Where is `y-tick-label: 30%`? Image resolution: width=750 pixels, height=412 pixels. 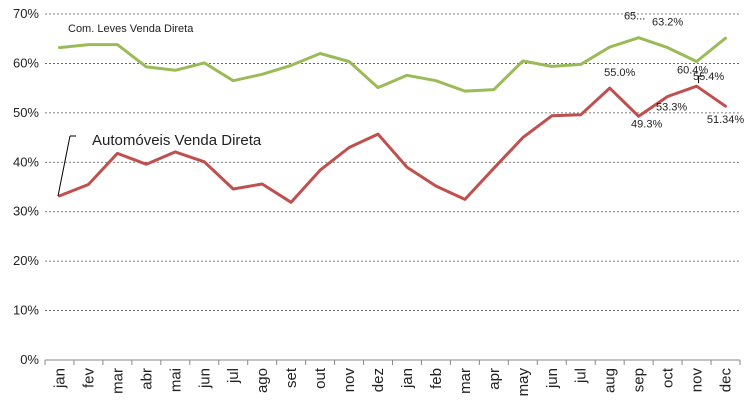 y-tick-label: 30% is located at coordinates (26, 211).